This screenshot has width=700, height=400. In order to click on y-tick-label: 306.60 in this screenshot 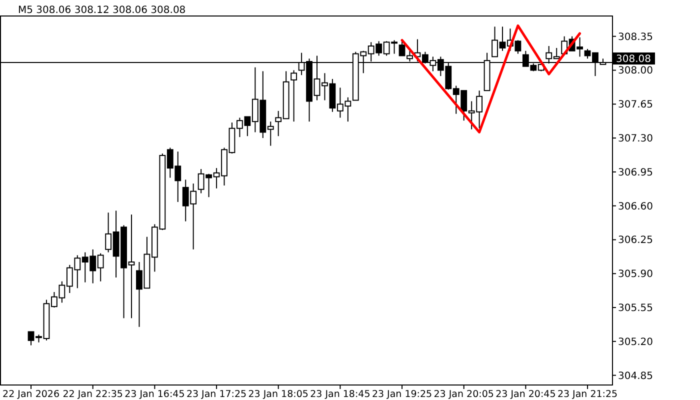, I will do `click(635, 206)`.